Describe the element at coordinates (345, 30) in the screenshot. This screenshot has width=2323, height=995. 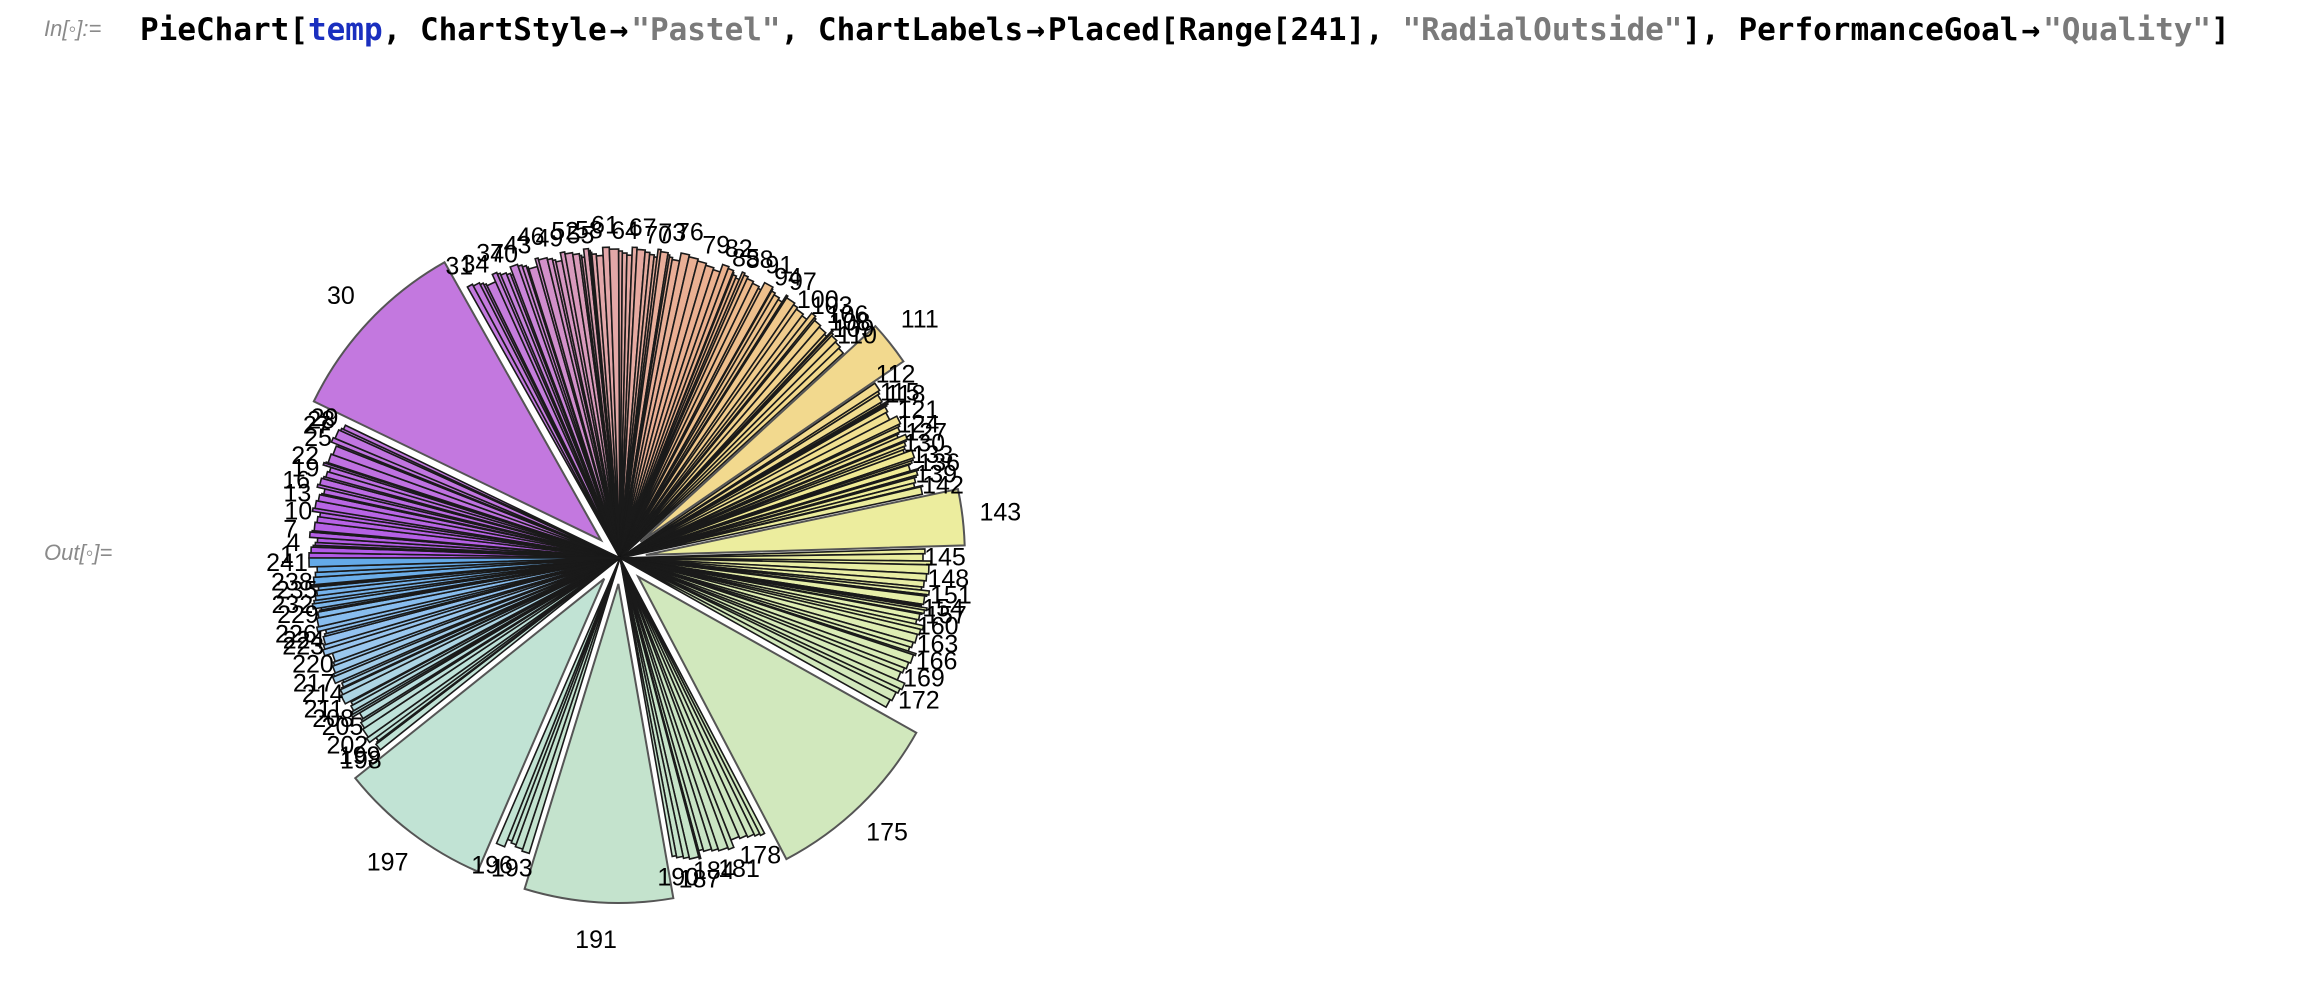
I see `code-argument: temp` at that location.